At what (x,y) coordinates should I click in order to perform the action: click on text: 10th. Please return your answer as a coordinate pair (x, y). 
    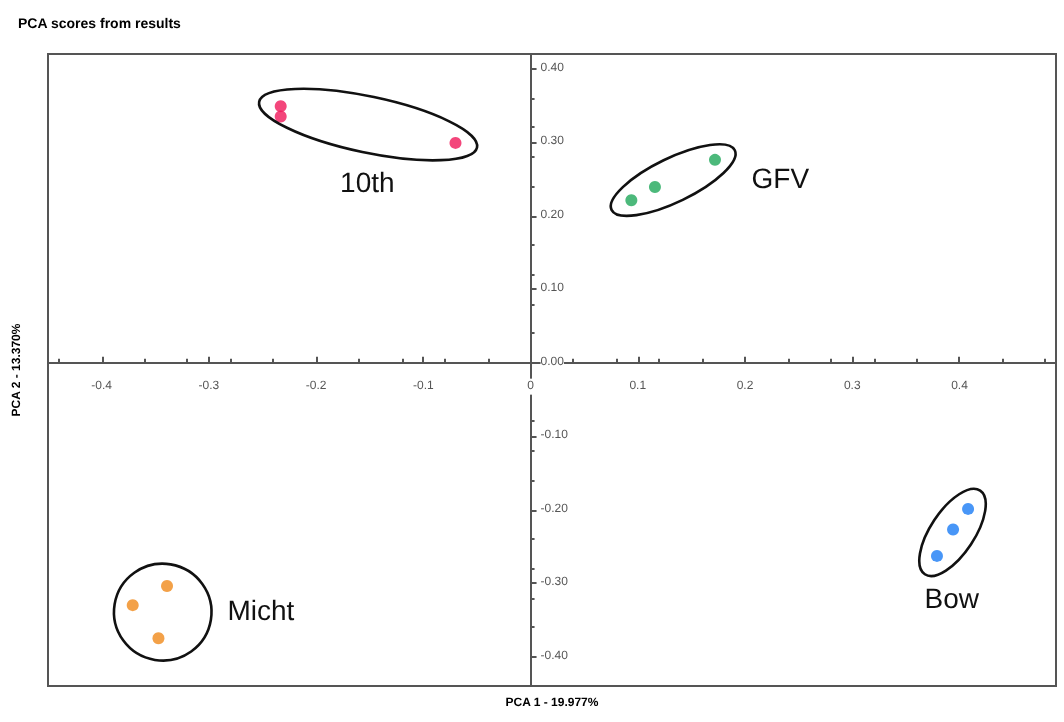
    Looking at the image, I should click on (367, 182).